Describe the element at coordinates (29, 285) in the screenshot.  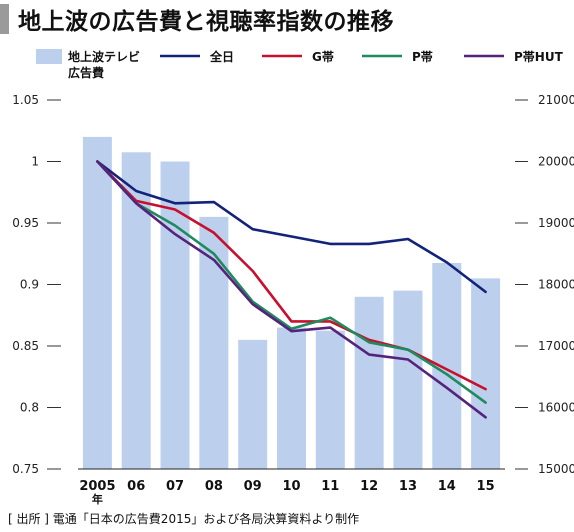
I see `left-tick-label: 0.9` at that location.